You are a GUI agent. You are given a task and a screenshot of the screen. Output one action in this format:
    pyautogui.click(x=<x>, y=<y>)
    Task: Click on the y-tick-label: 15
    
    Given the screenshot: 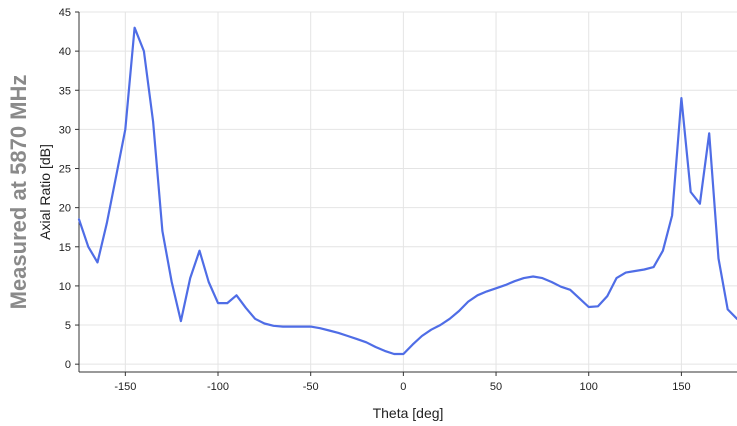 What is the action you would take?
    pyautogui.click(x=65, y=248)
    